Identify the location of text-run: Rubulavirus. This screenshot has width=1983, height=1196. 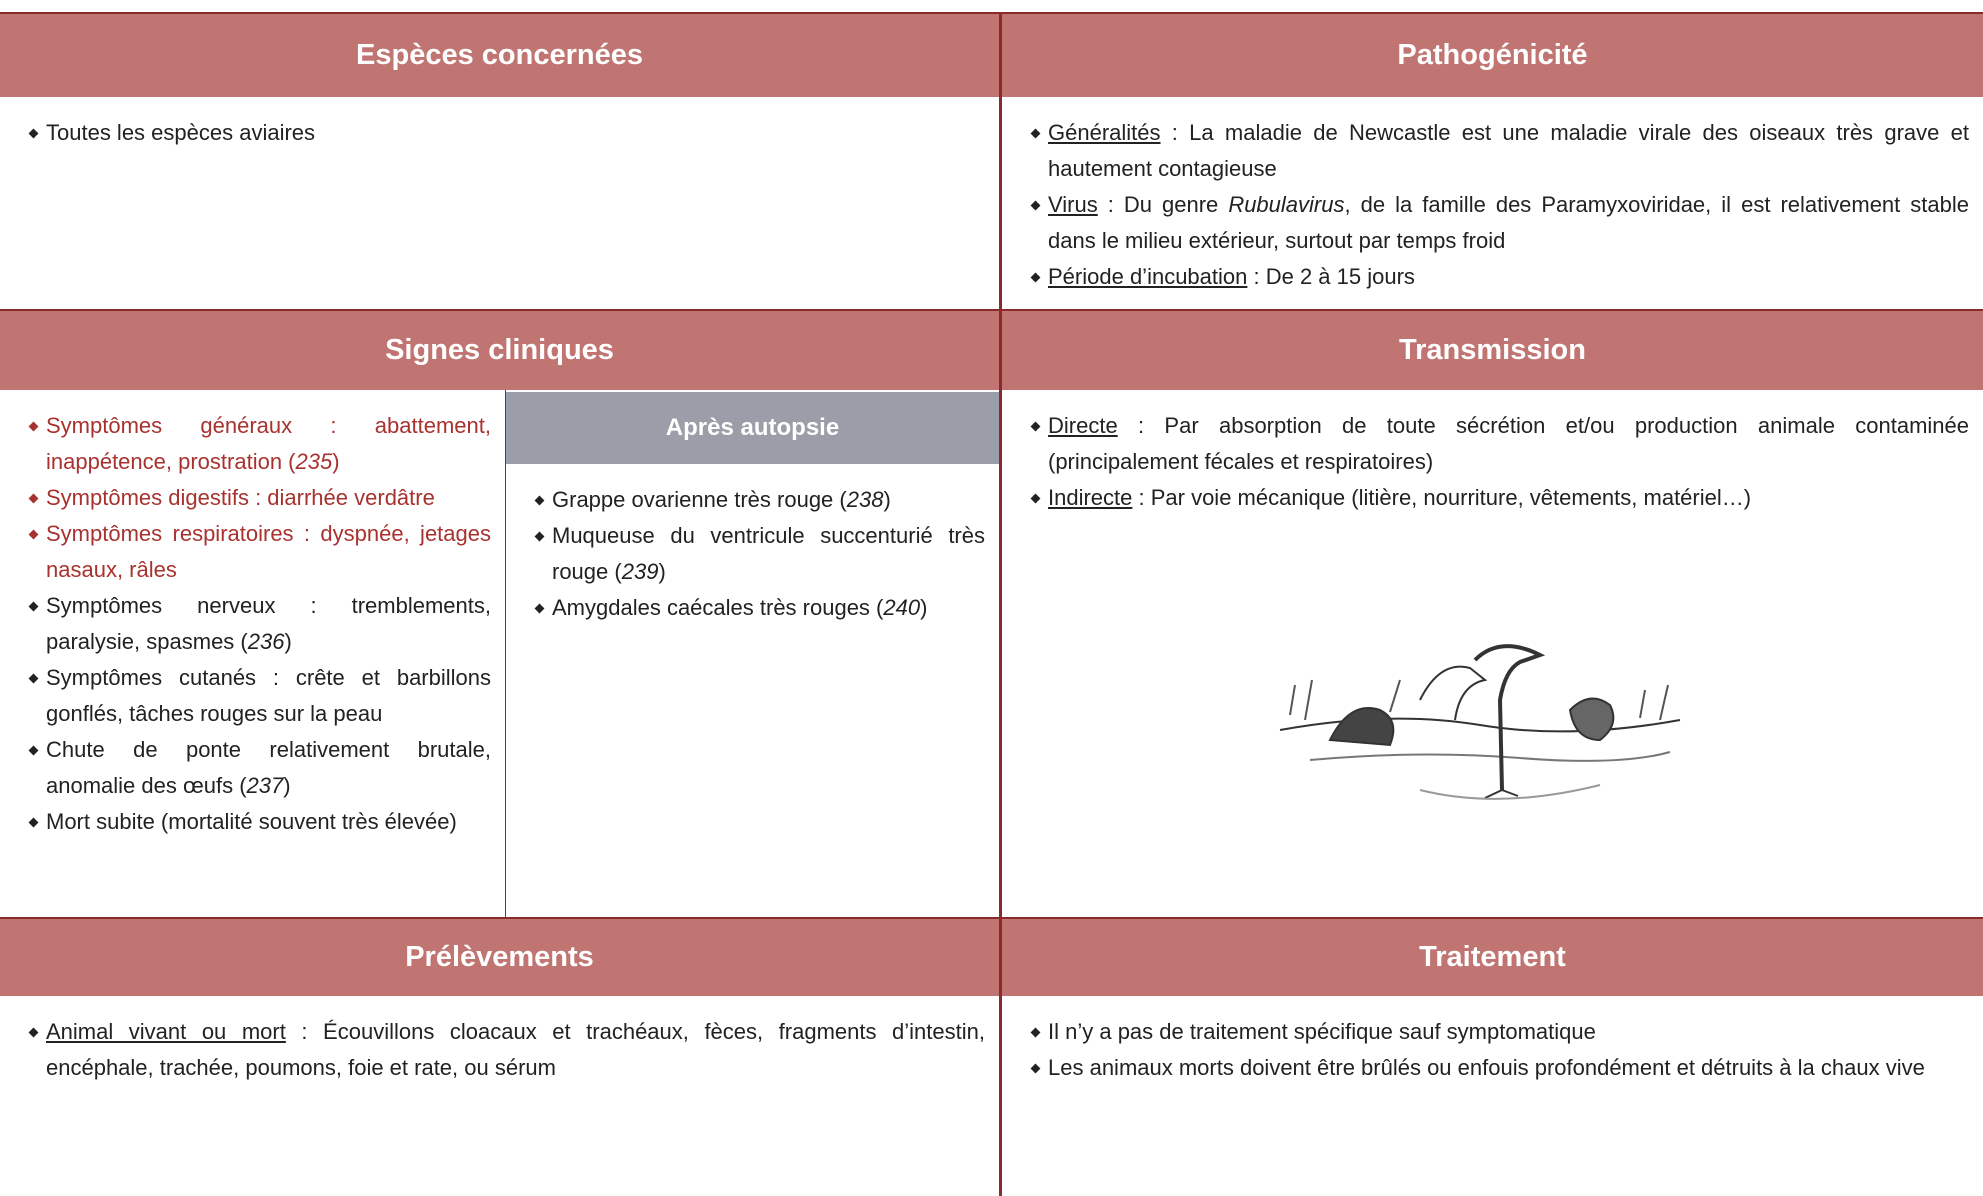
(1286, 204).